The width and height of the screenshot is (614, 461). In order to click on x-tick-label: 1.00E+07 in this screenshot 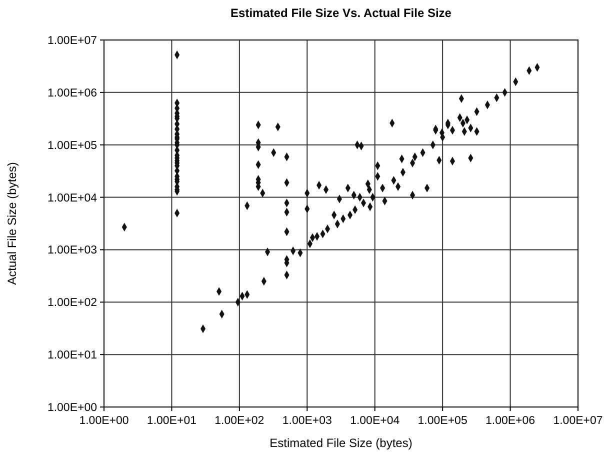, I will do `click(578, 421)`.